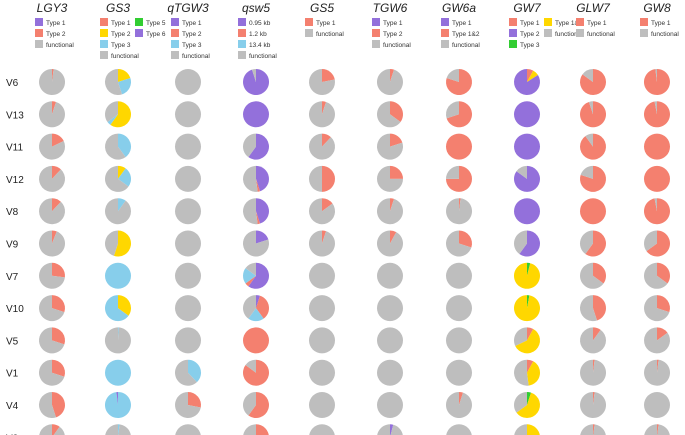  I want to click on legend-label: Type 2, so click(121, 34).